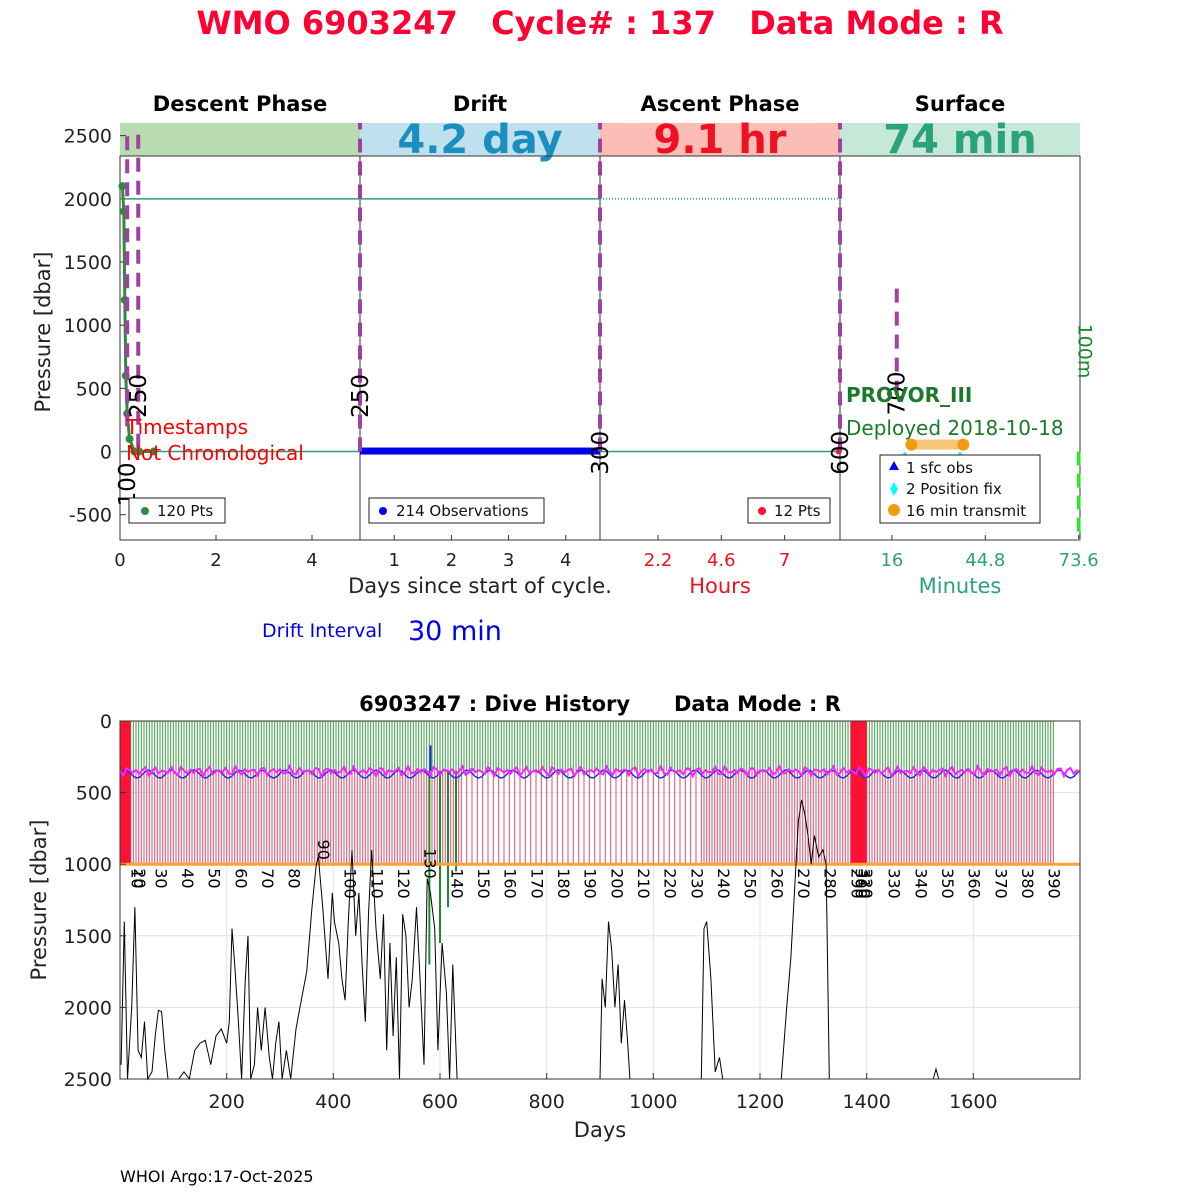  Describe the element at coordinates (670, 883) in the screenshot. I see `cycle-label: 220` at that location.